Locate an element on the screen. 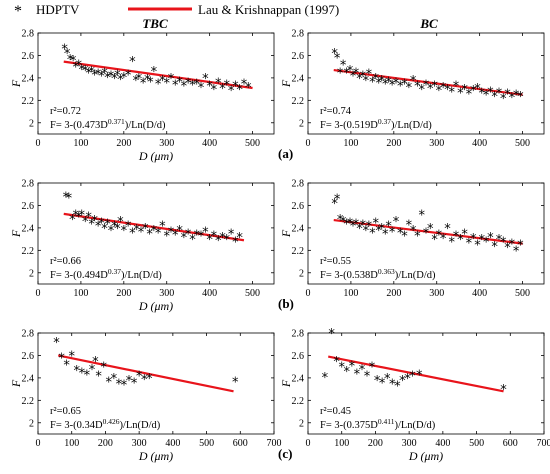  row-label-c: (c) is located at coordinates (285, 453).